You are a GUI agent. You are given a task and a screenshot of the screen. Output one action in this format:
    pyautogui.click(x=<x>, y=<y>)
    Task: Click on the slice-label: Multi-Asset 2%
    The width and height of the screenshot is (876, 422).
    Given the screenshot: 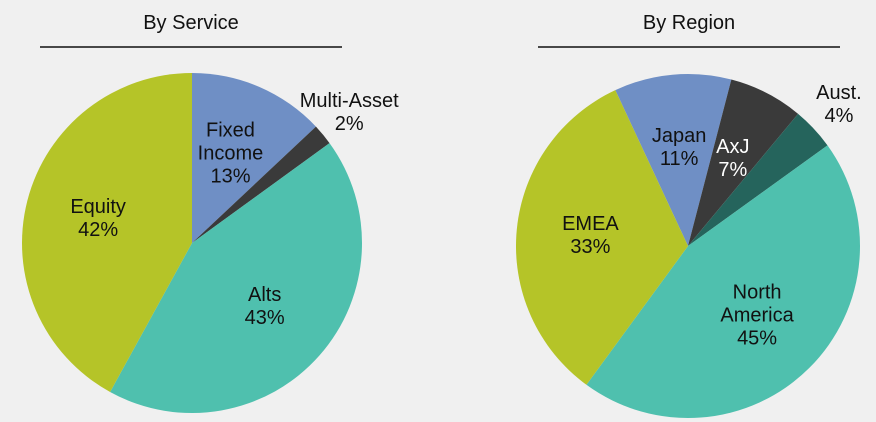 What is the action you would take?
    pyautogui.click(x=349, y=113)
    